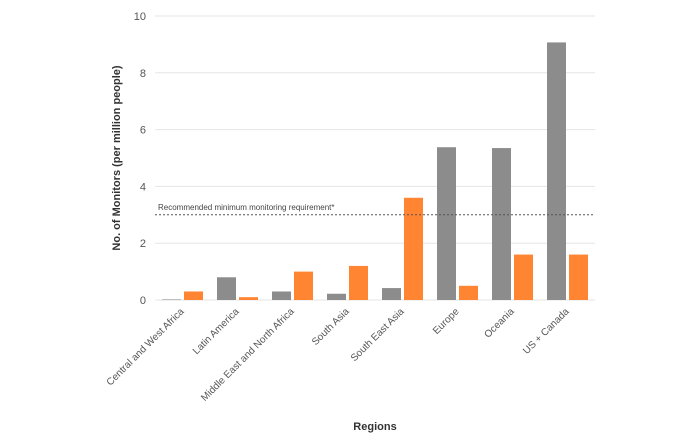  I want to click on y-tick-label: 8, so click(143, 74).